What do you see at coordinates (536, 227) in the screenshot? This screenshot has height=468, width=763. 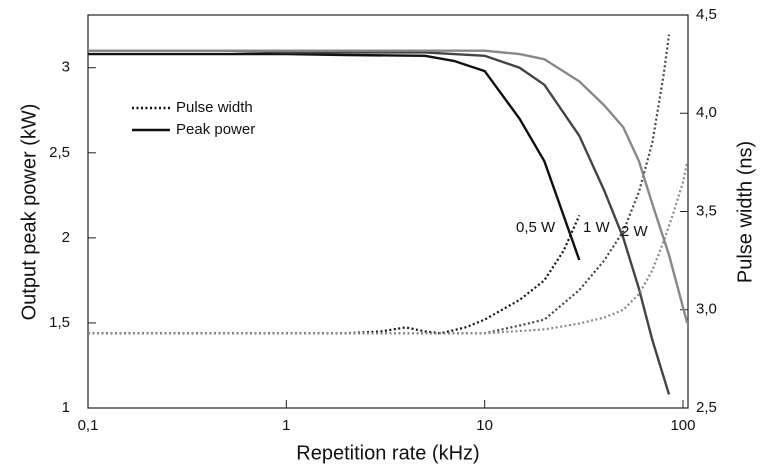 I see `series-label: 0,5 W` at bounding box center [536, 227].